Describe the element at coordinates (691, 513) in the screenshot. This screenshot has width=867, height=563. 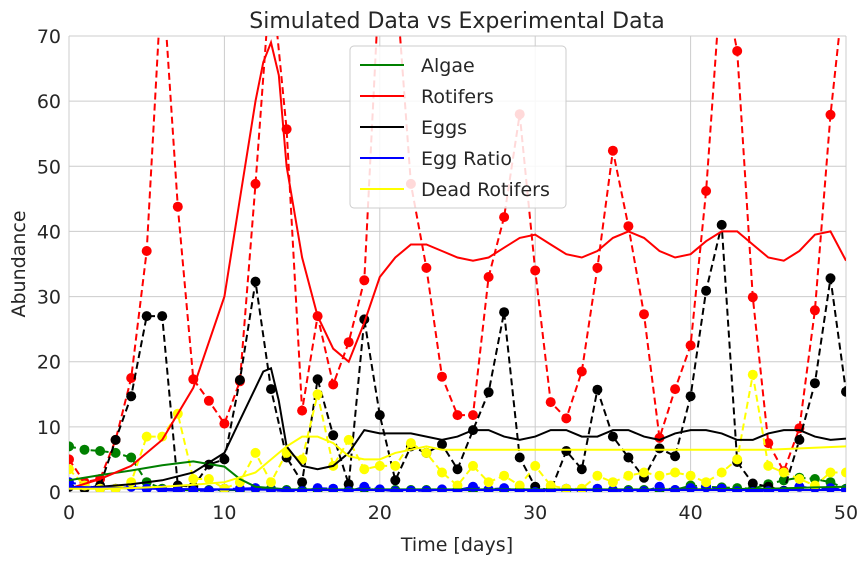
I see `x-tick-label: 40` at that location.